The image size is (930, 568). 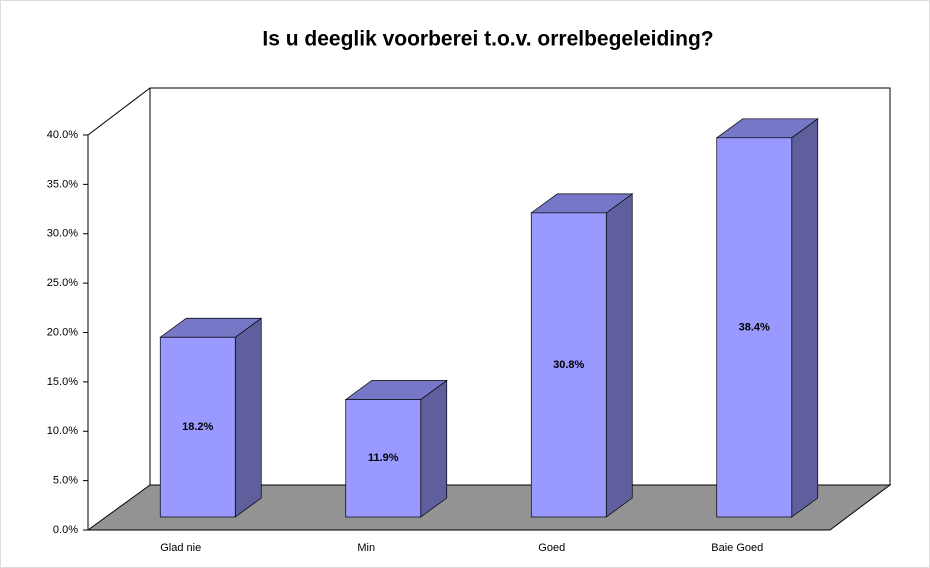 I want to click on value-label: 18.2%, so click(x=197, y=427).